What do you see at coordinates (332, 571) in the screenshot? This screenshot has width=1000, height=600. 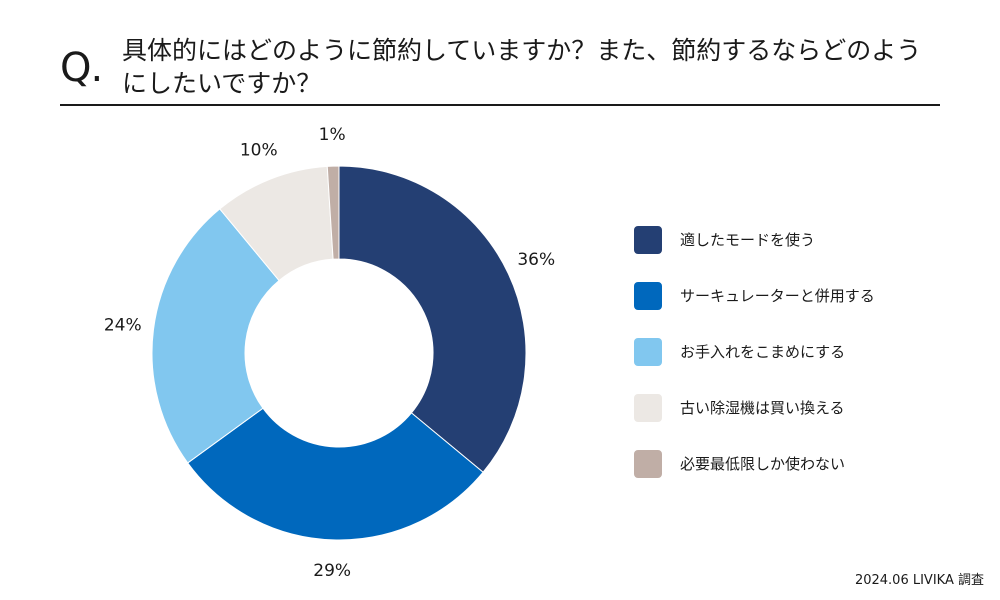 I see `slice-value-label-2: 29%` at bounding box center [332, 571].